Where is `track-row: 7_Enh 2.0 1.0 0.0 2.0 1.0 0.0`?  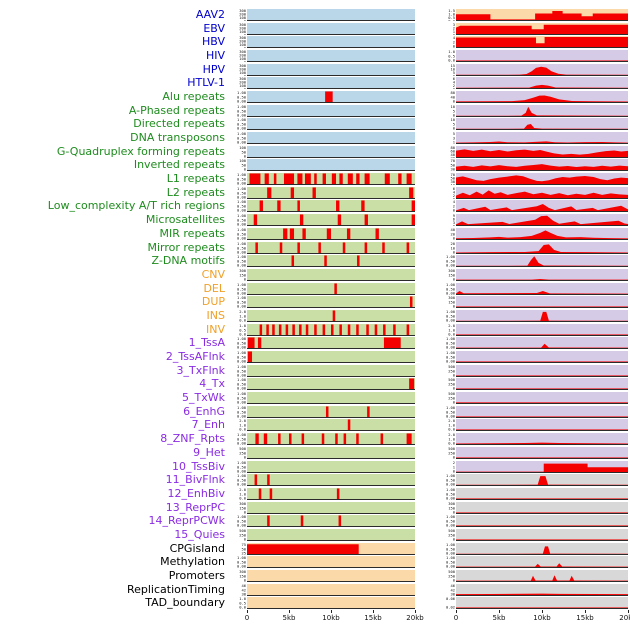 track-row: 7_Enh 2.0 1.0 0.0 2.0 1.0 0.0 is located at coordinates (315, 426).